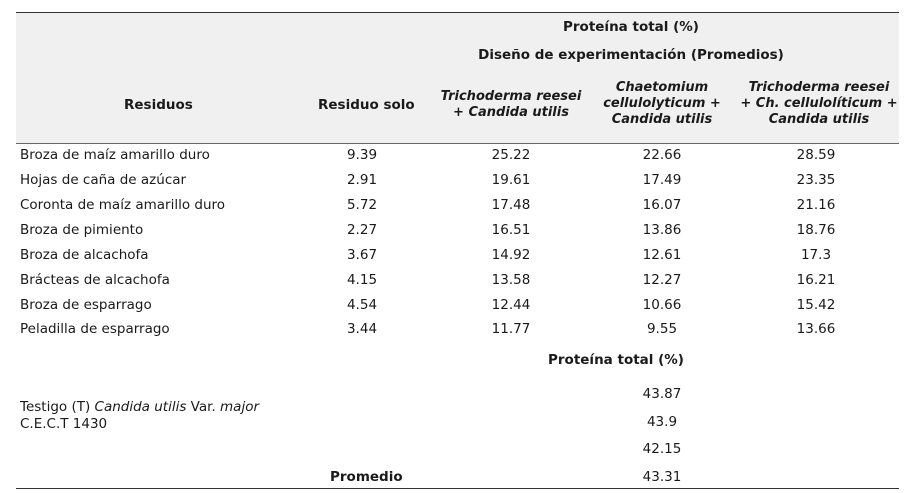 The width and height of the screenshot is (913, 493). I want to click on row-name: Broza de maíz amarillo duro, so click(115, 155).